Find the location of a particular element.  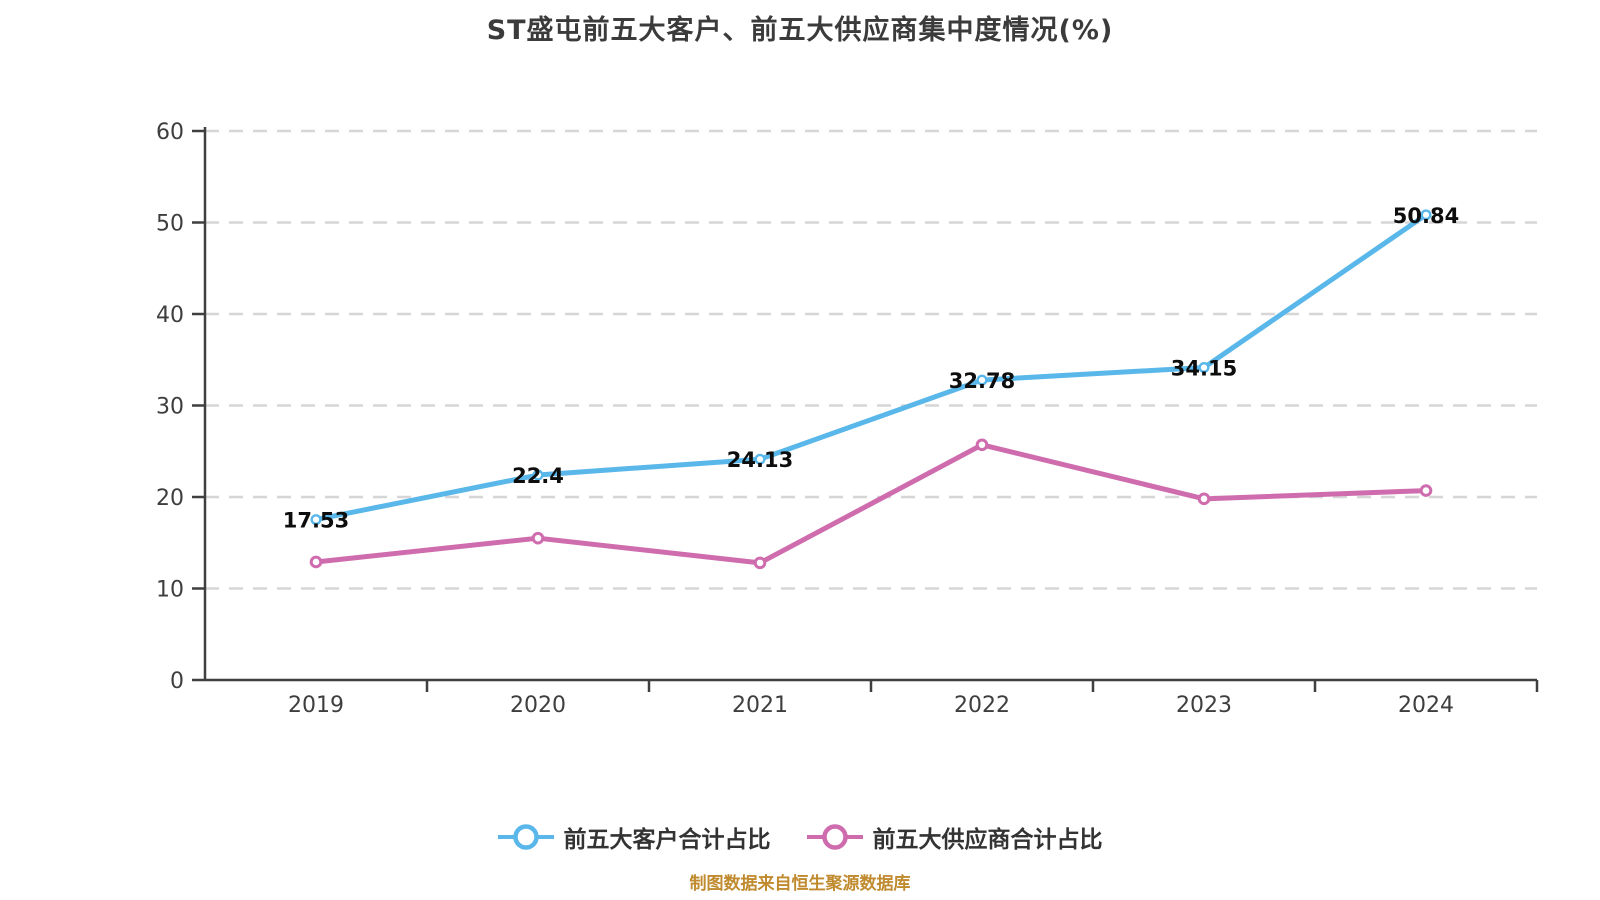

data-label-customers-2019: 17.53 is located at coordinates (316, 521).